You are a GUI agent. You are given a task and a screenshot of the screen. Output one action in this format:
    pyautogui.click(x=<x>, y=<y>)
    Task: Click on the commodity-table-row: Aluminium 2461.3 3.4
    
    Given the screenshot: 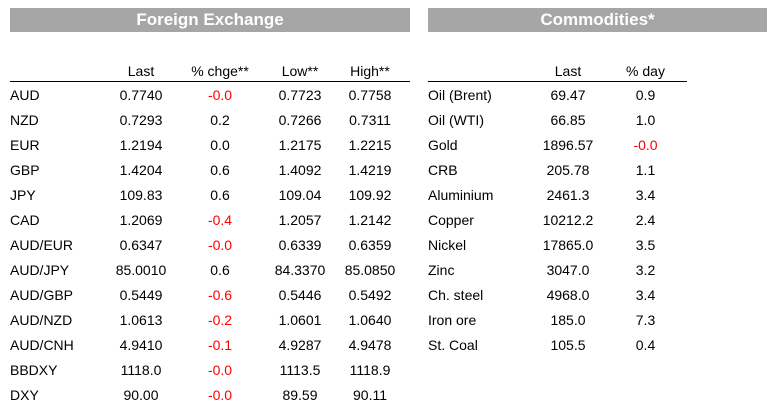 What is the action you would take?
    pyautogui.click(x=597, y=194)
    